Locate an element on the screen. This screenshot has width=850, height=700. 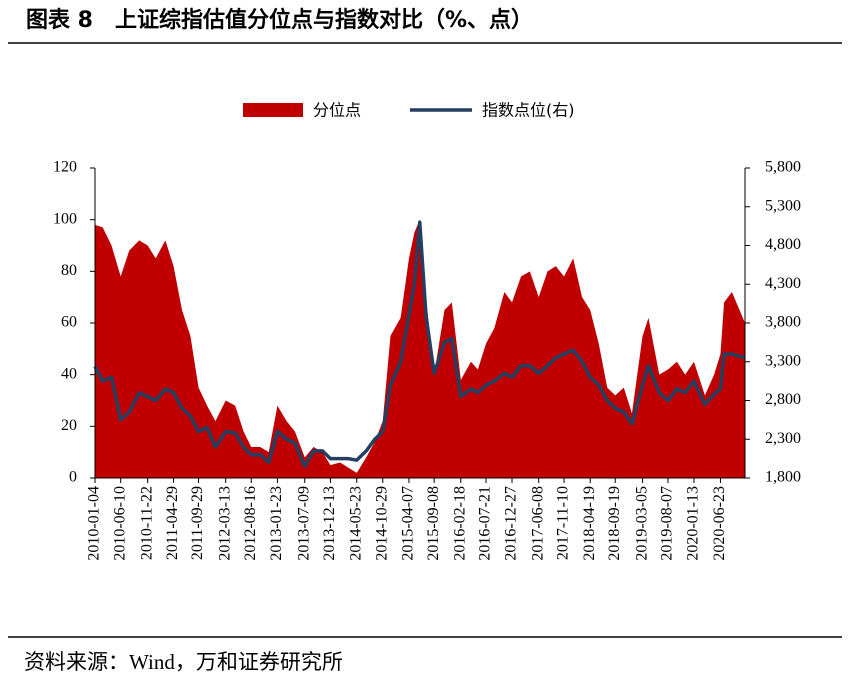
x-tick-label: 2015-09-08 is located at coordinates (433, 523).